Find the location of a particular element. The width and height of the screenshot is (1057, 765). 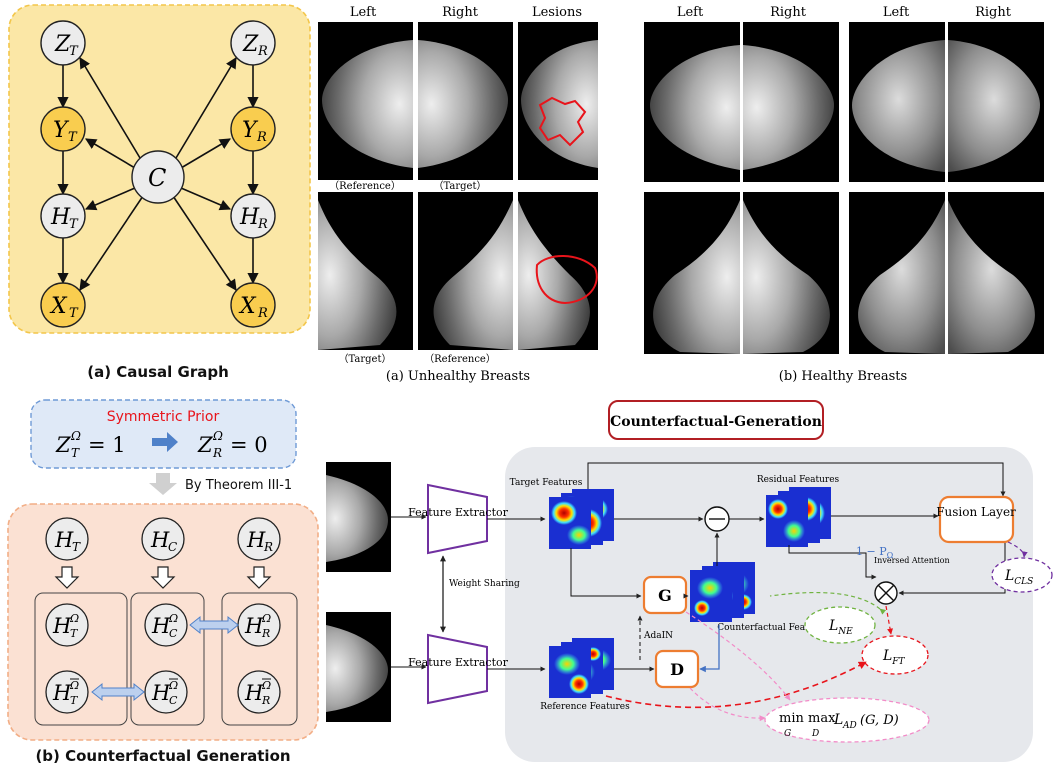

node-yt: Y T is located at coordinates (63, 129).